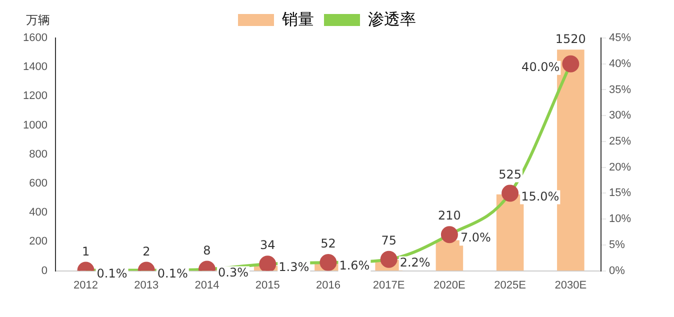 The height and width of the screenshot is (317, 674). I want to click on data-label: 1520, so click(570, 39).